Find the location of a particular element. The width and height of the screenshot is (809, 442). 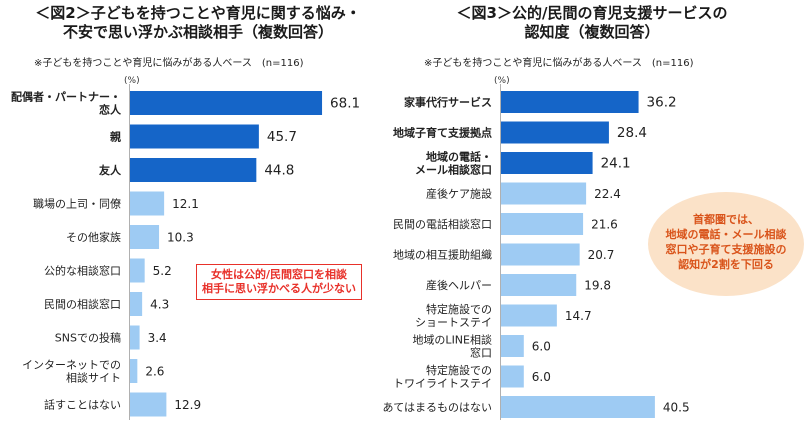

fig3-category-label-7: 特定施設でのショートステイ is located at coordinates (453, 315).